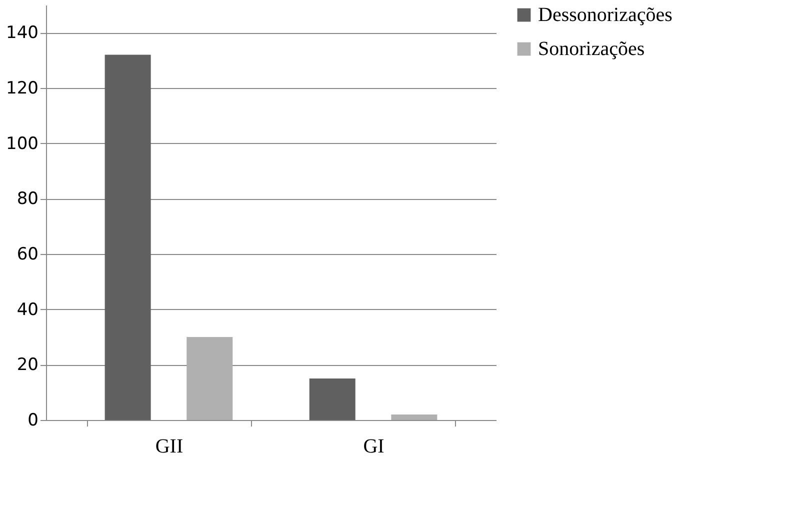 The image size is (806, 513). What do you see at coordinates (605, 15) in the screenshot?
I see `legend-label: Dessonorizações` at bounding box center [605, 15].